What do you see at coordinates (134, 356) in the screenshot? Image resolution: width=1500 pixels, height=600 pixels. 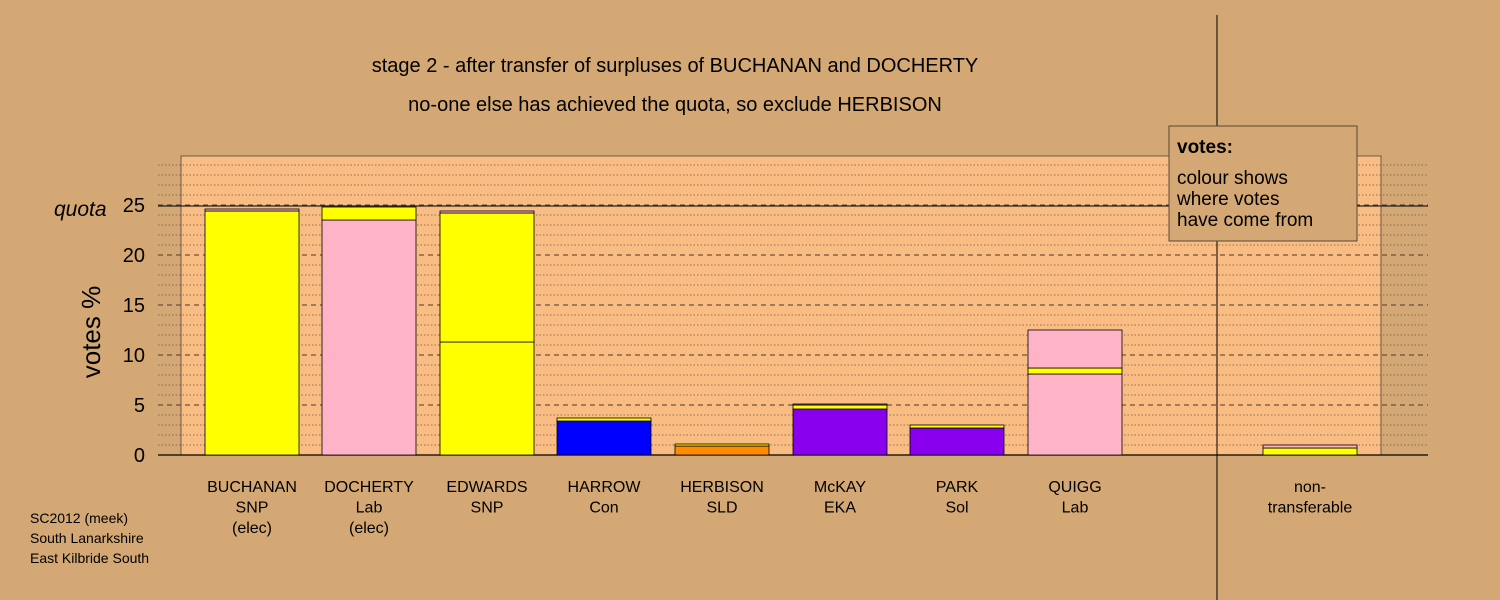 I see `y-tick-label: 10` at bounding box center [134, 356].